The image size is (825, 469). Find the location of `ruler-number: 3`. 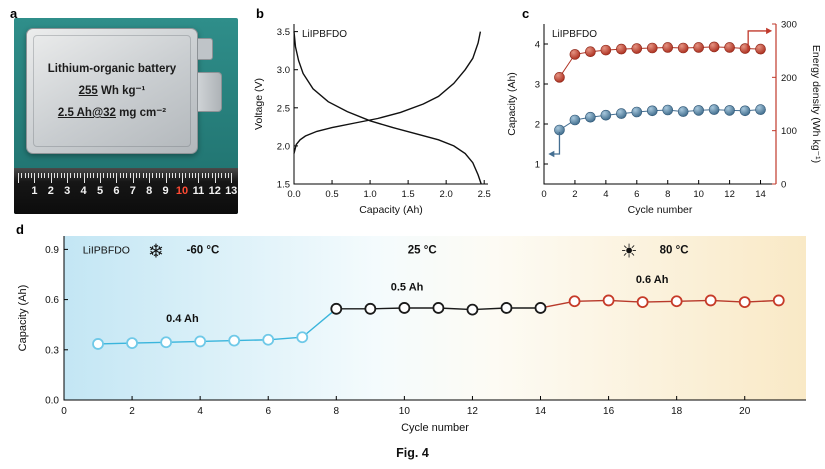

ruler-number: 3 is located at coordinates (67, 191).